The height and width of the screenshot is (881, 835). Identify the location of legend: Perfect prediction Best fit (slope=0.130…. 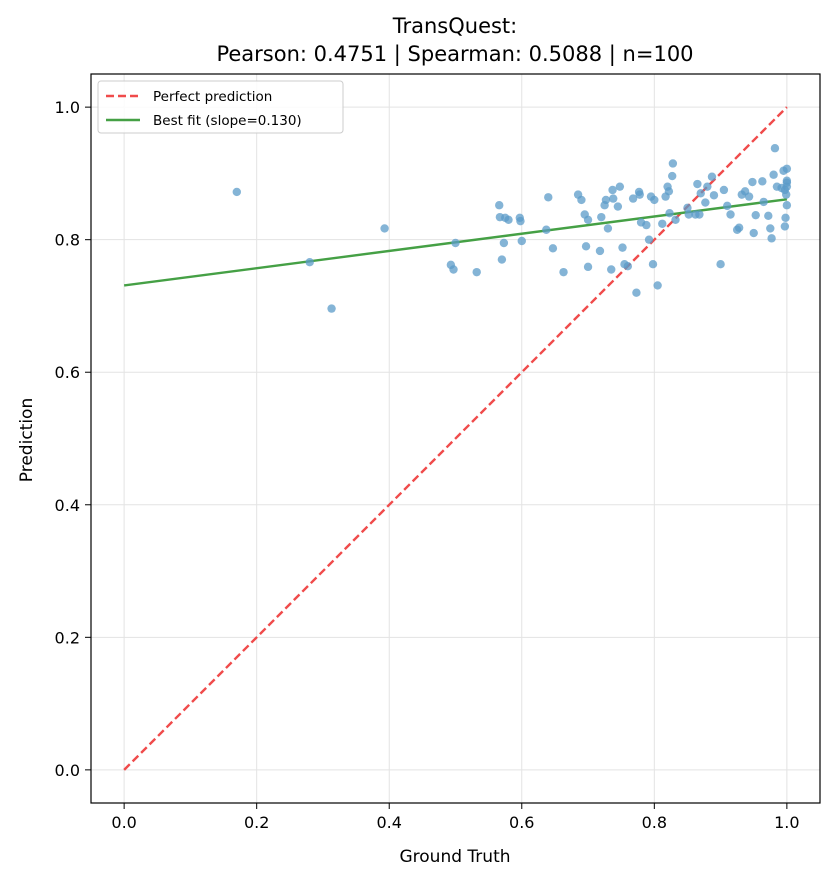
(220, 107).